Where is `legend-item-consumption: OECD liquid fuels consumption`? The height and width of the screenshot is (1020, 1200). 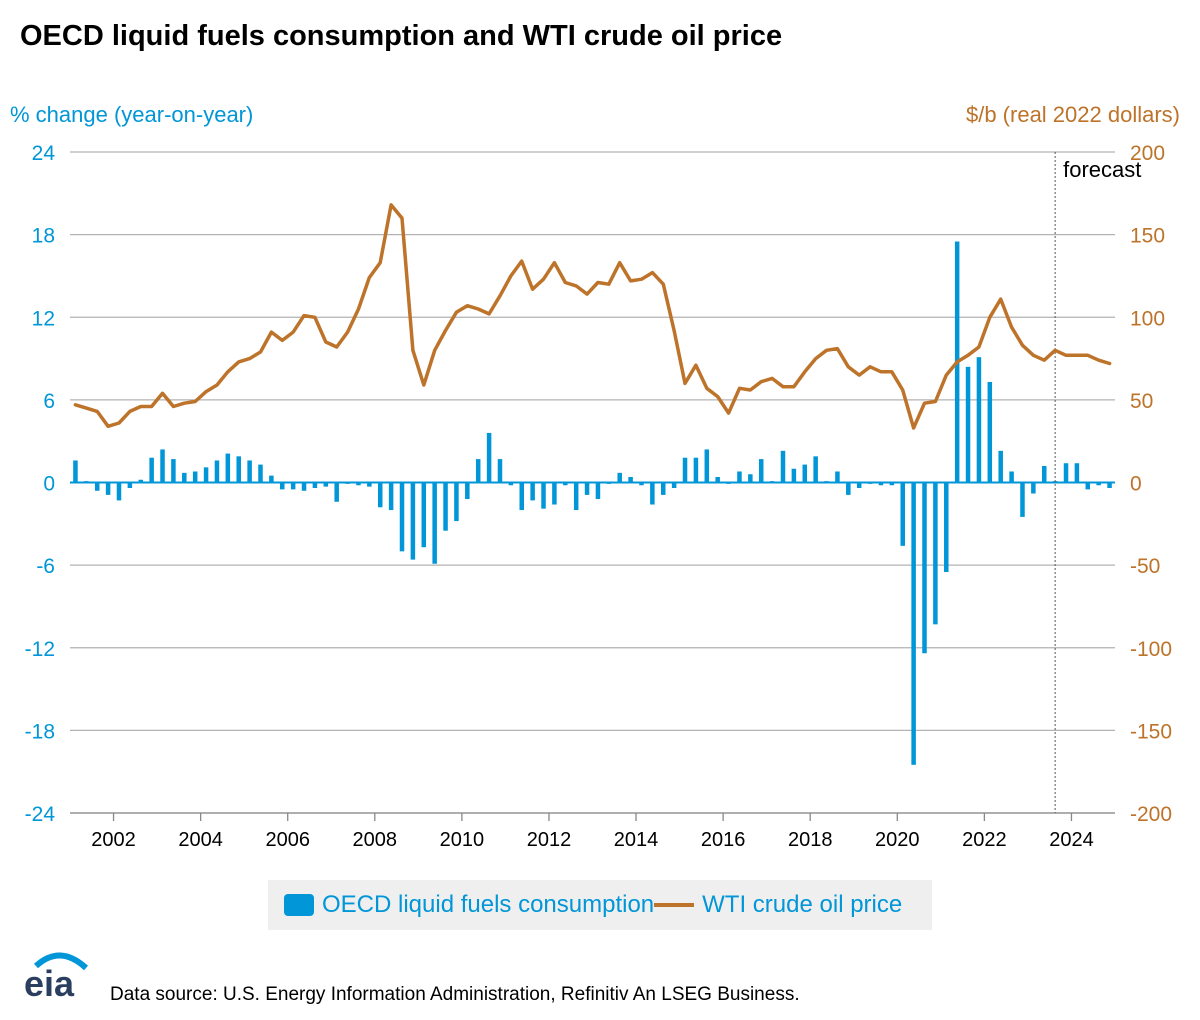 legend-item-consumption: OECD liquid fuels consumption is located at coordinates (461, 905).